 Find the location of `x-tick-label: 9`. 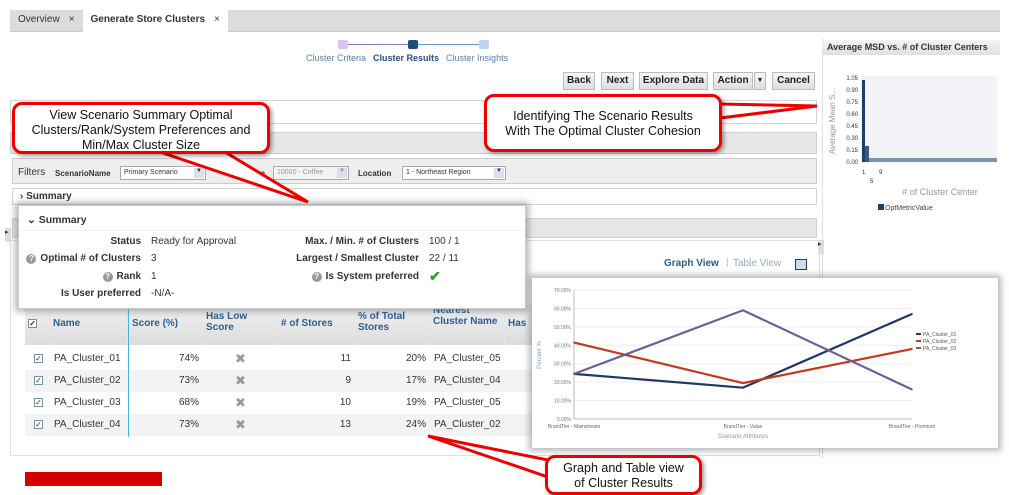

x-tick-label: 9 is located at coordinates (881, 173).